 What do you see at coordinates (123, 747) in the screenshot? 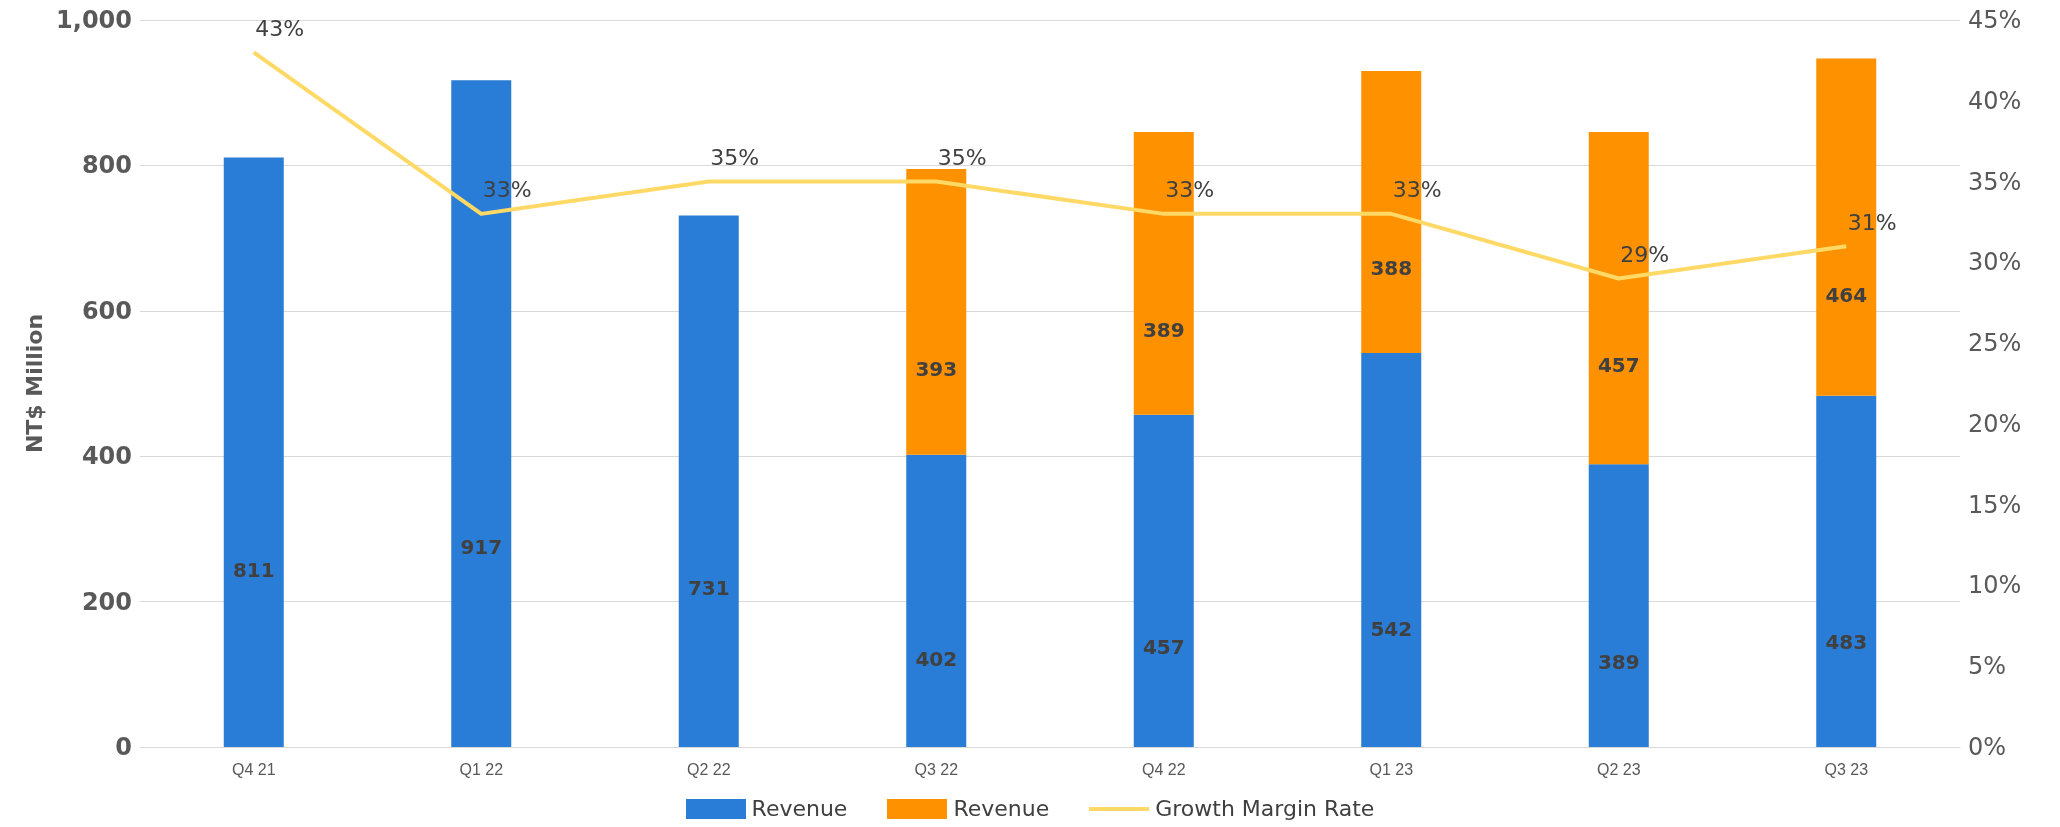
I see `y-tick-label: 0` at bounding box center [123, 747].